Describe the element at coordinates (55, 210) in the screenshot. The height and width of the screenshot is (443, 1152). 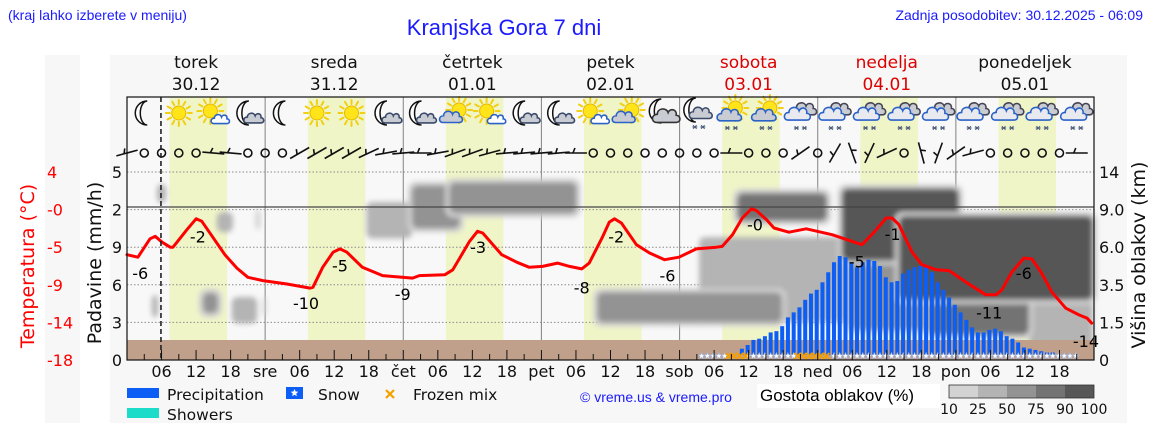
I see `temperature-tick-label: -0` at that location.